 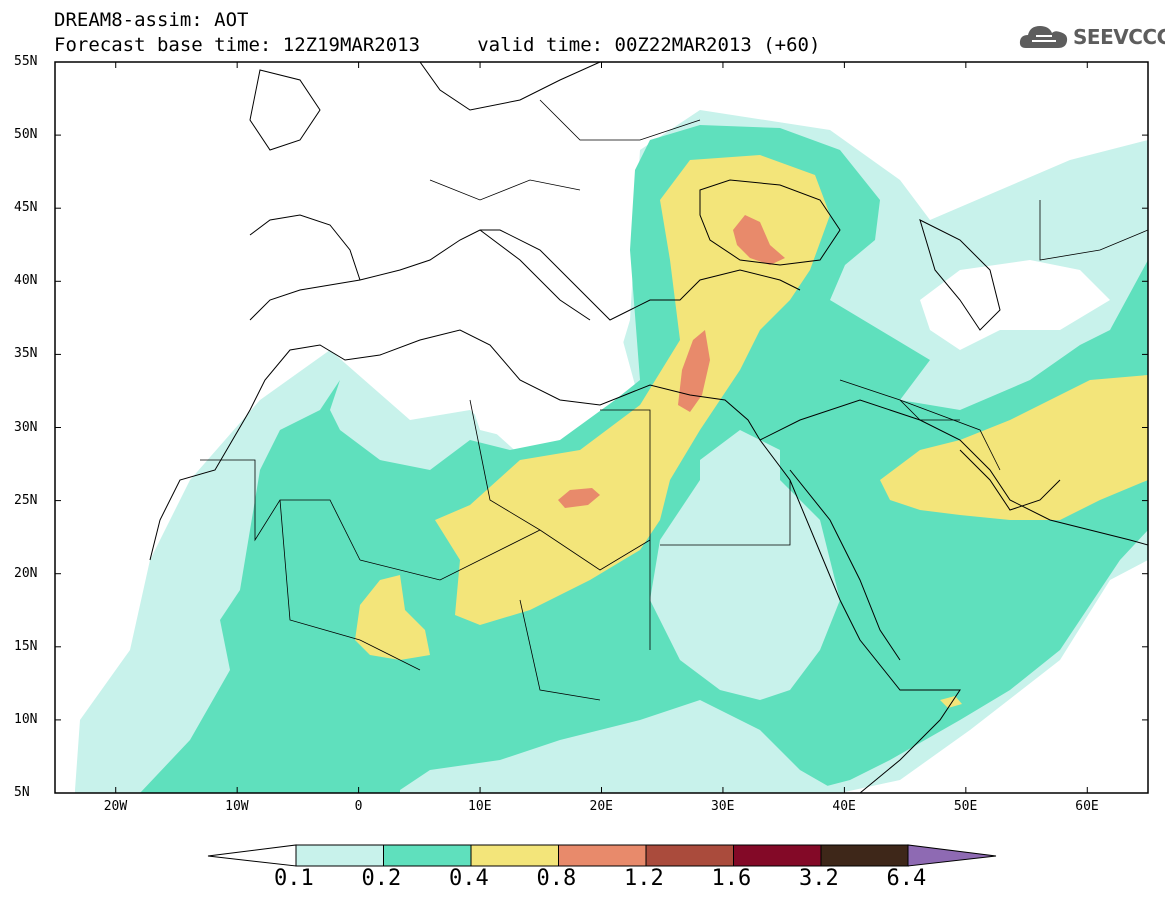 I want to click on coastline-red-sea, so click(x=845, y=565).